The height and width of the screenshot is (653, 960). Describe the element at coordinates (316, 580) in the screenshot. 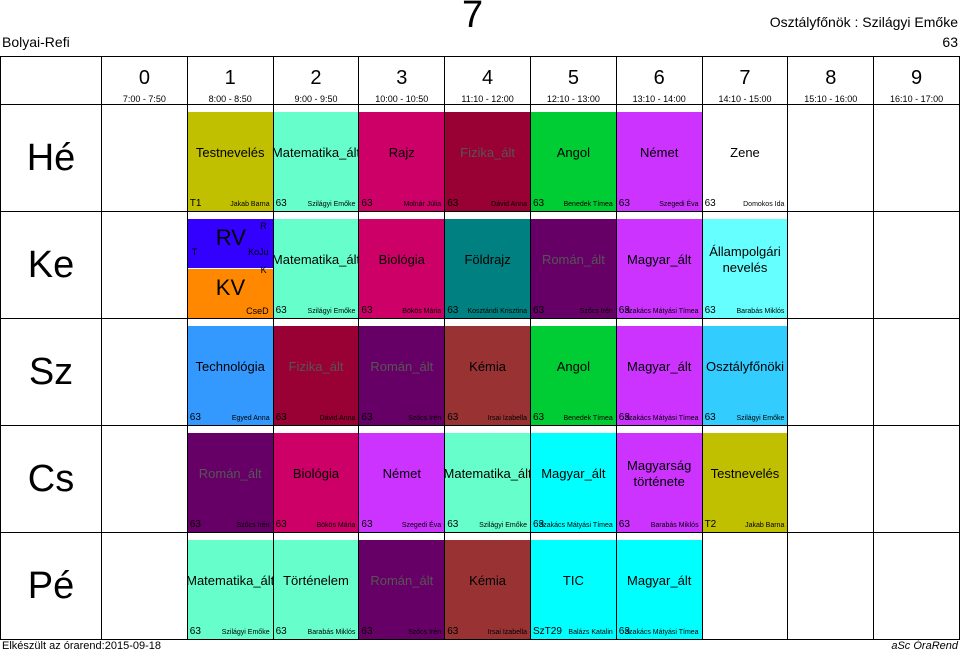

I see `lesson-subject: Történelem` at that location.